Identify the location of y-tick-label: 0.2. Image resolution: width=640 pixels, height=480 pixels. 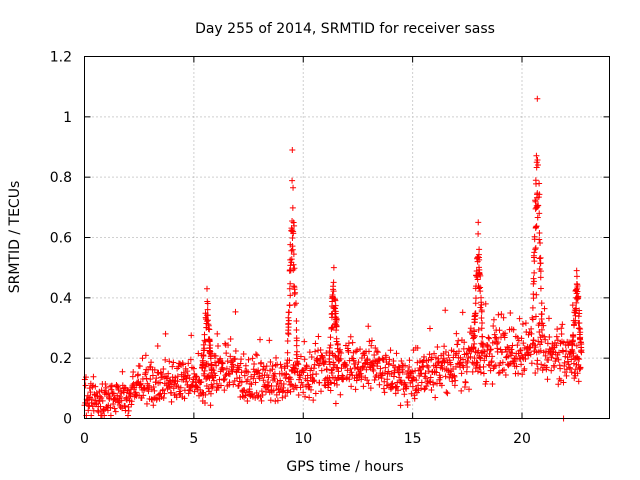
(61, 359).